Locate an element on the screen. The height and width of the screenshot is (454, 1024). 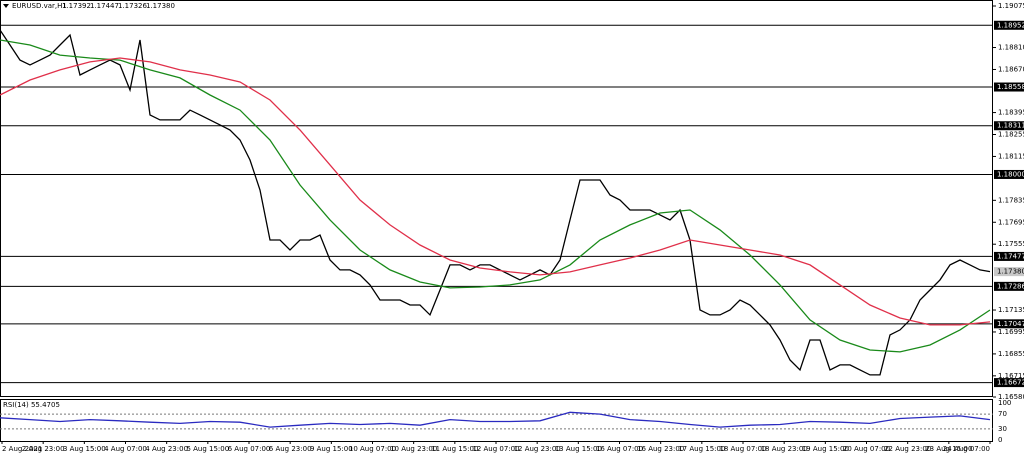
x-tick-label: 20 Aug 07:00 is located at coordinates (866, 449).